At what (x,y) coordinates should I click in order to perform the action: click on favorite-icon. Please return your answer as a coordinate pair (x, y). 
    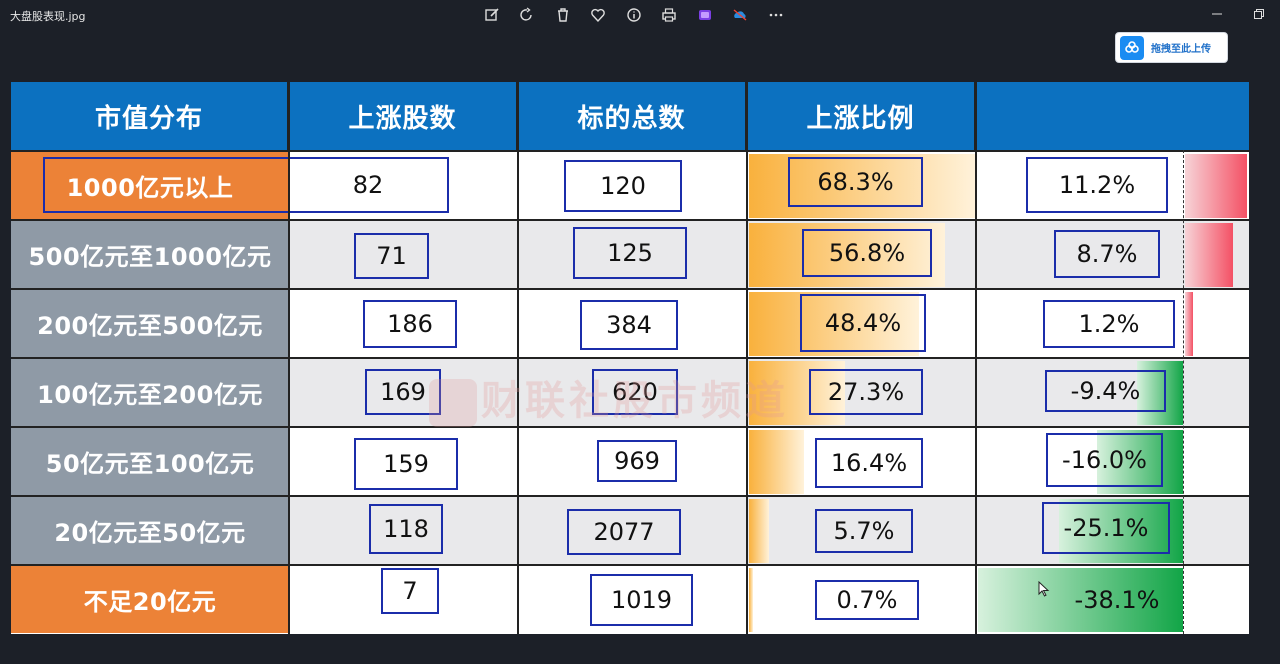
    Looking at the image, I should click on (599, 15).